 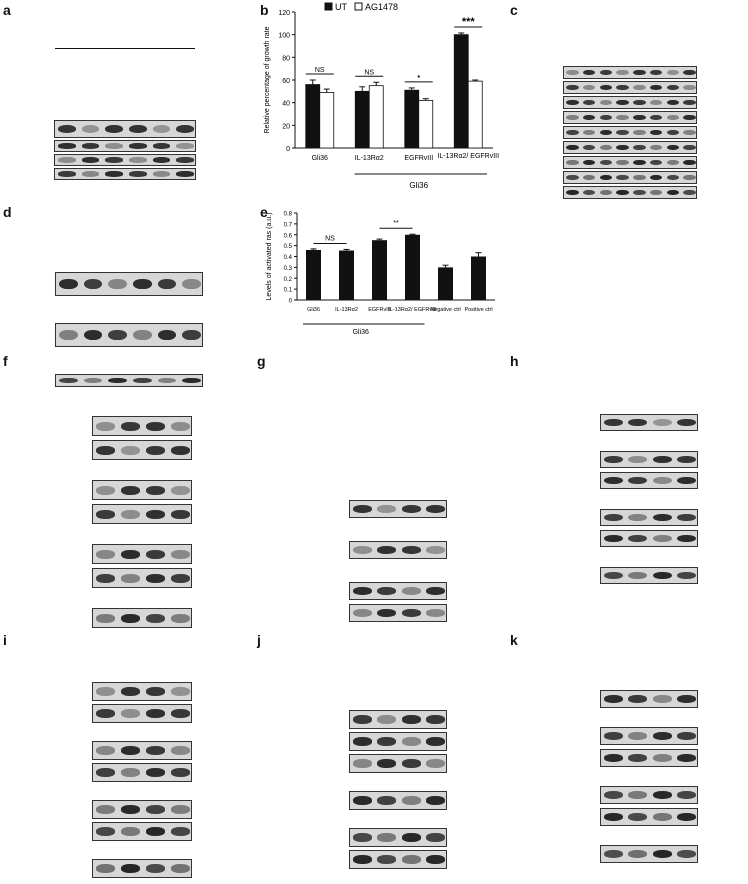 I want to click on y-tick-label: 0.1, so click(x=288, y=291).